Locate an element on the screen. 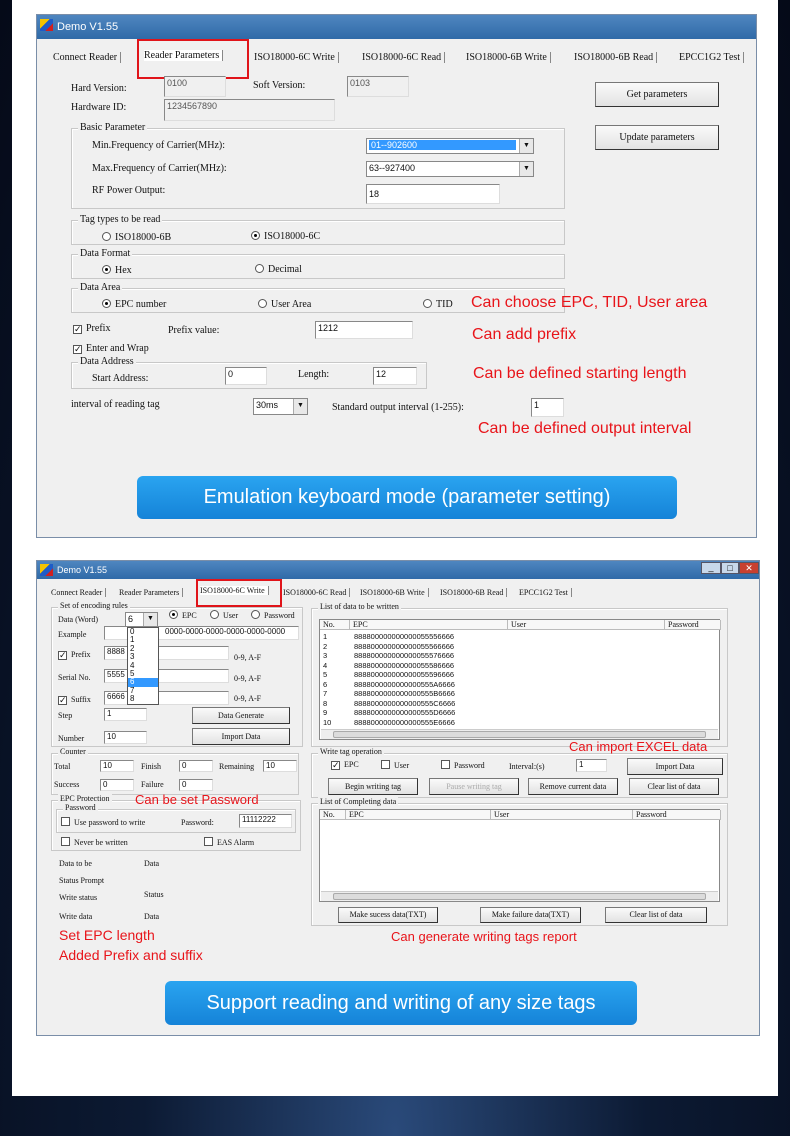 This screenshot has height=1136, width=790. start-address-field: 0 is located at coordinates (246, 376).